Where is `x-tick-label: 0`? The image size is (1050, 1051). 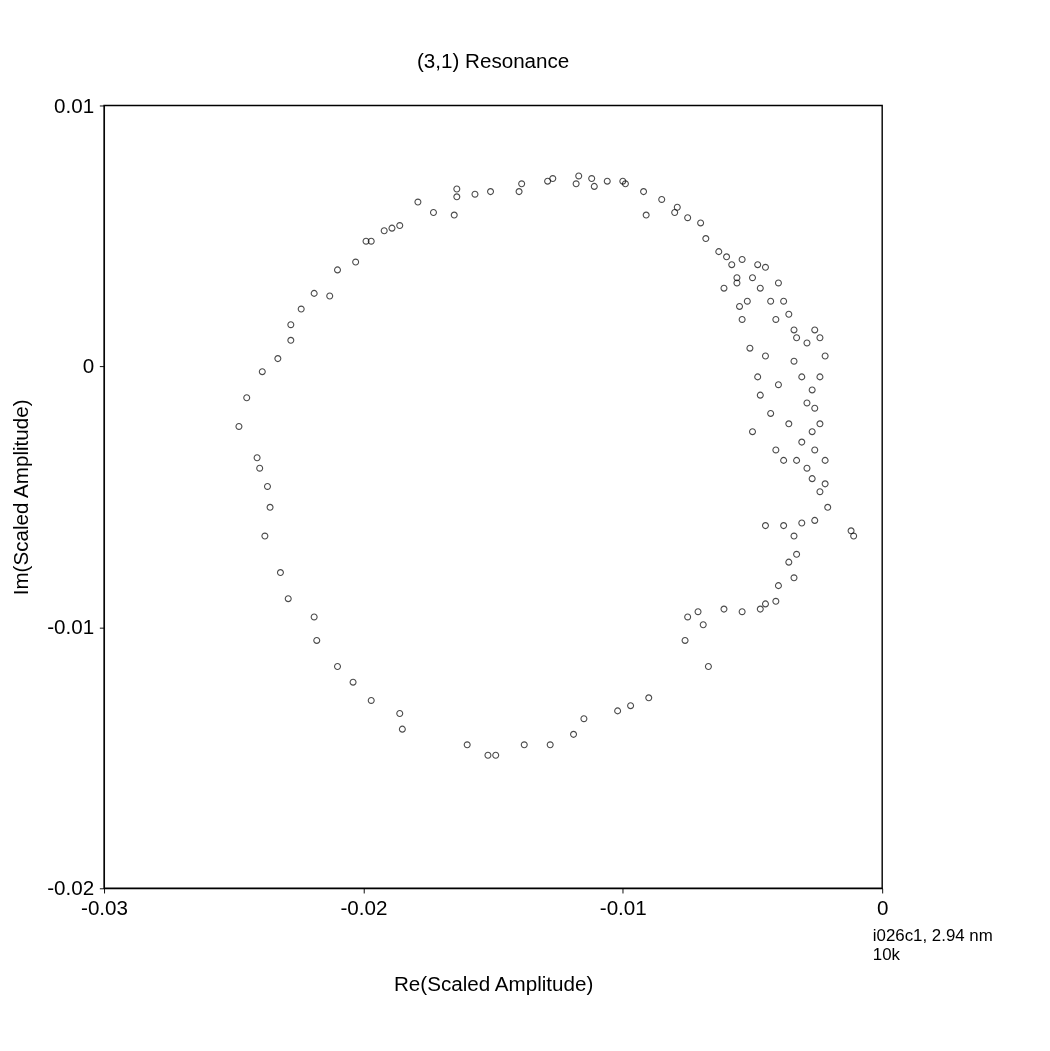 x-tick-label: 0 is located at coordinates (882, 908).